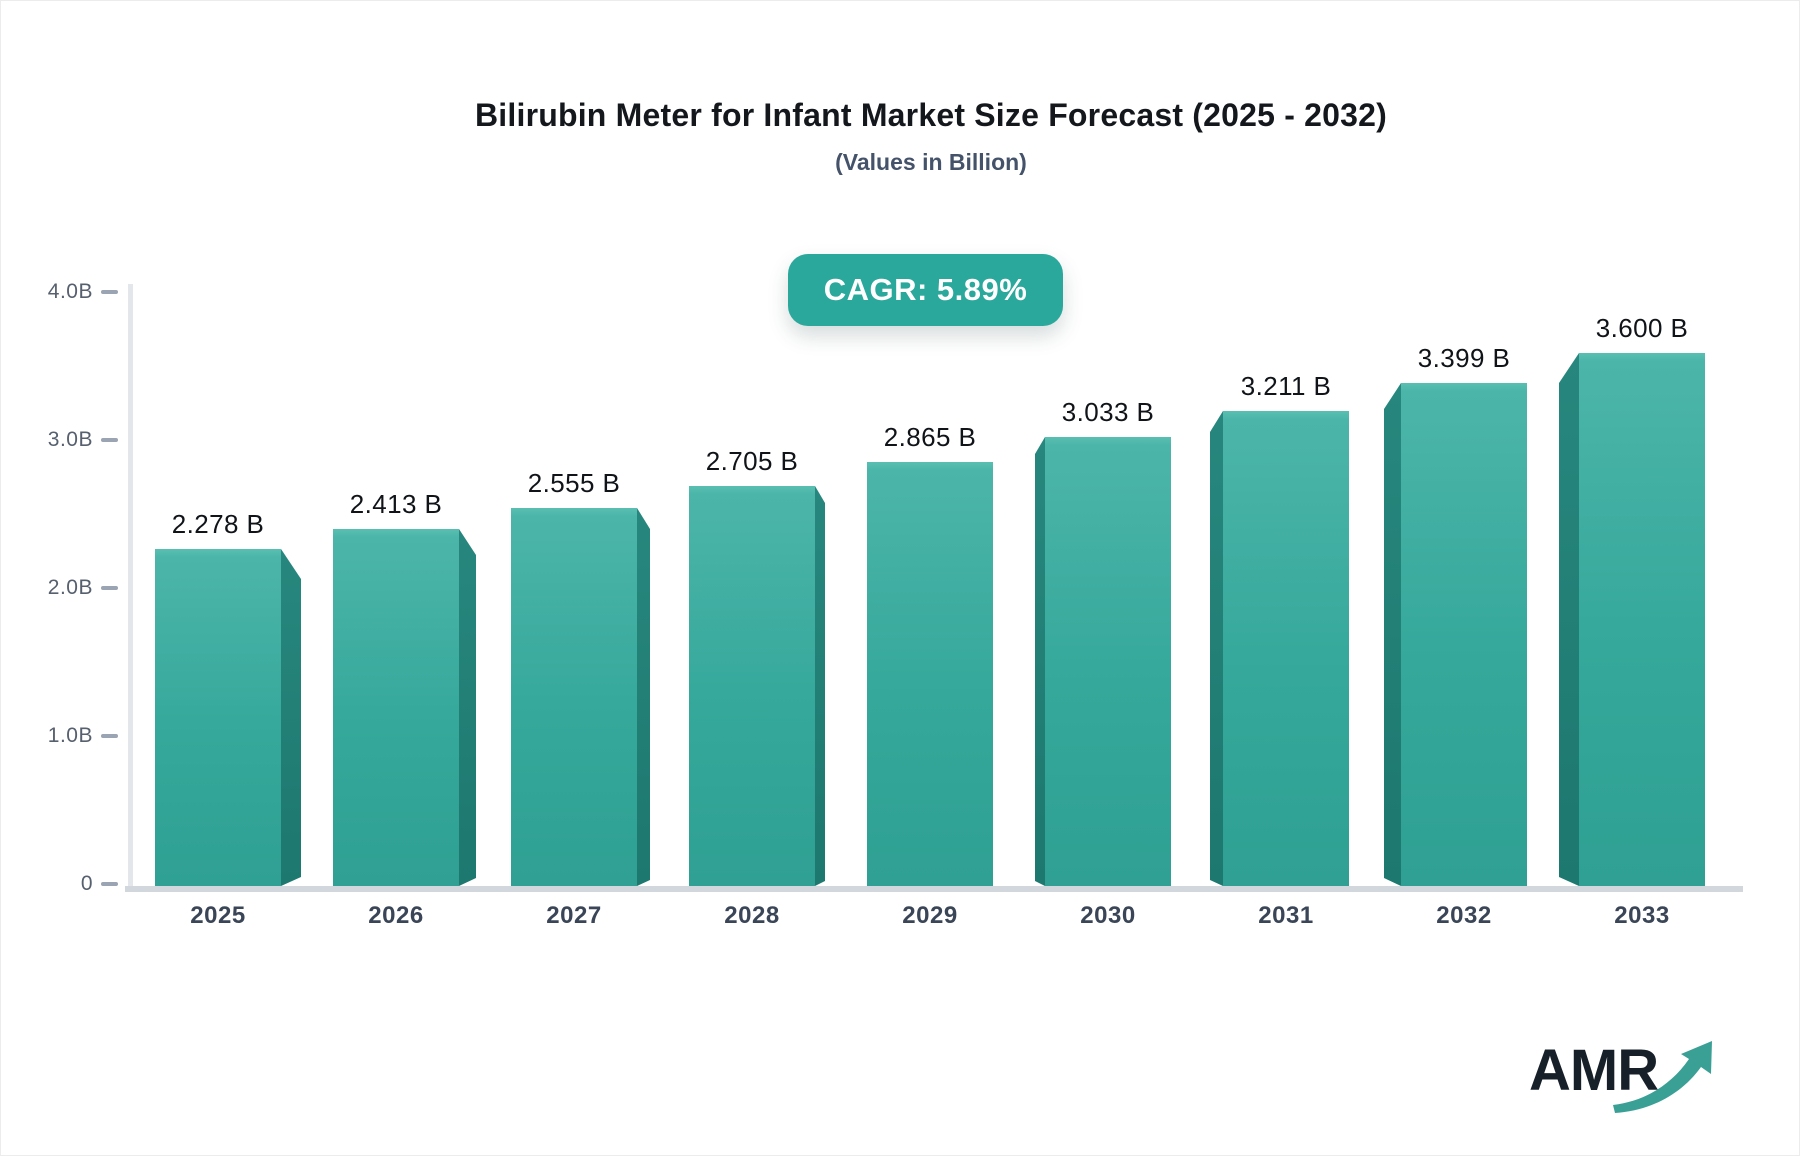 This screenshot has width=1800, height=1156. I want to click on chart-subtitle: (Values in Billion), so click(931, 162).